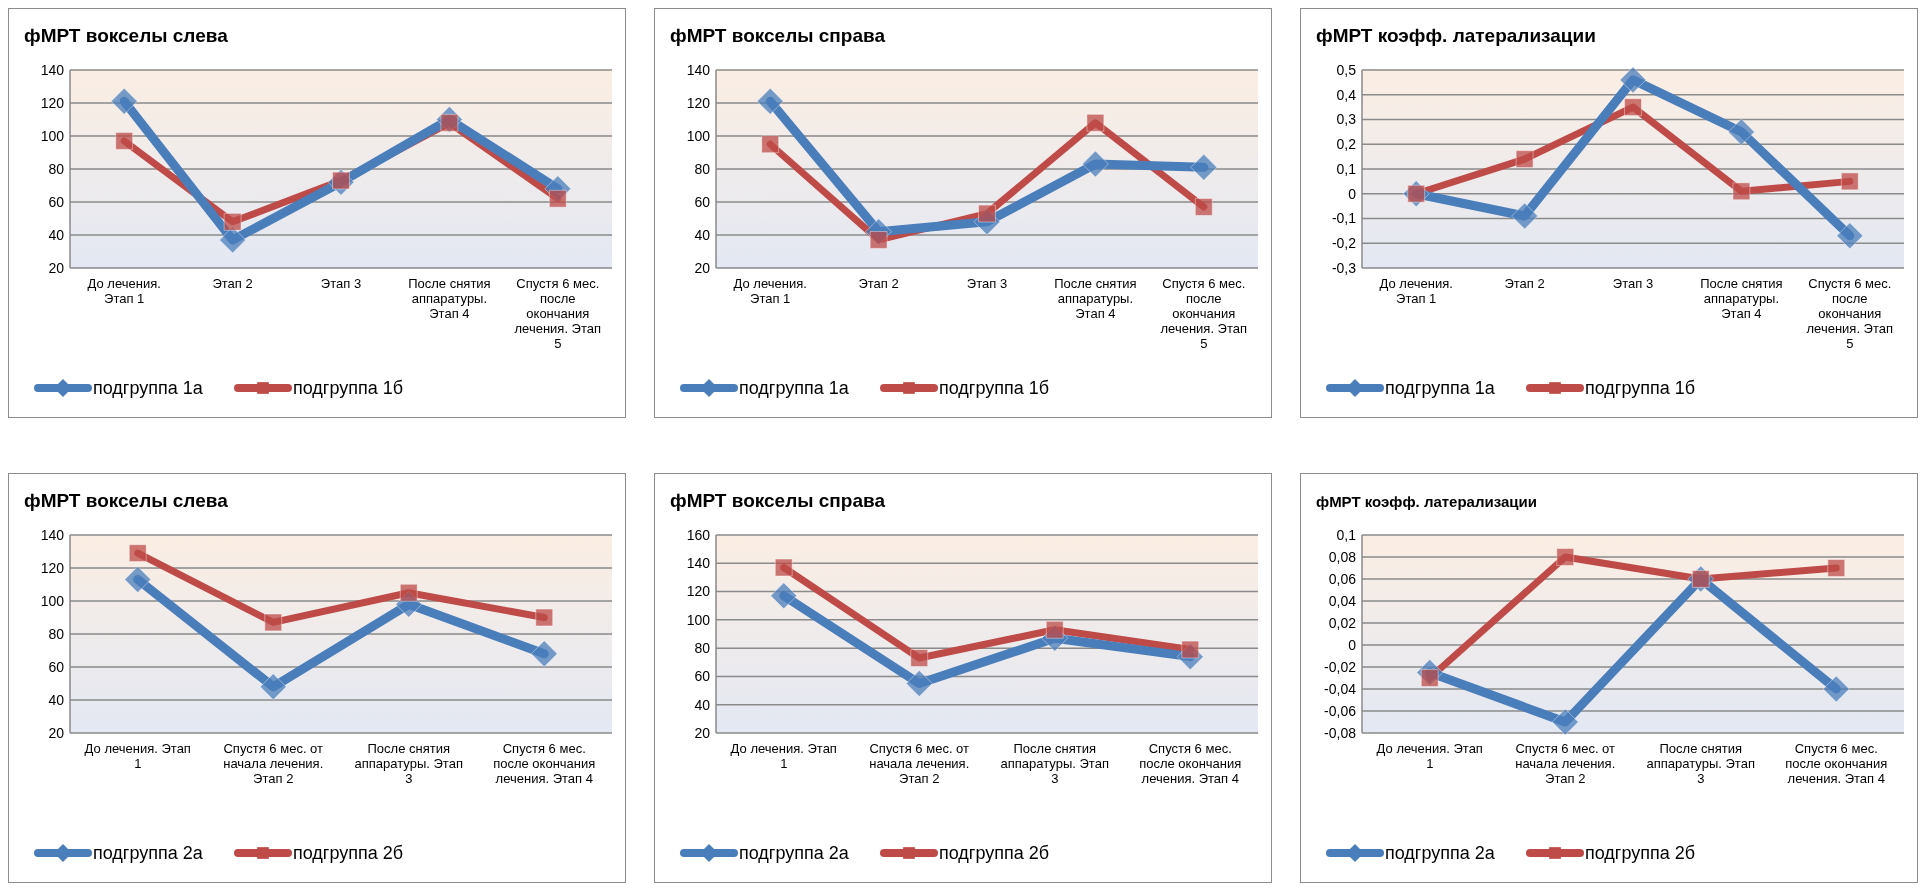  Describe the element at coordinates (1346, 69) in the screenshot. I see `y-tick-label: 0,5` at that location.